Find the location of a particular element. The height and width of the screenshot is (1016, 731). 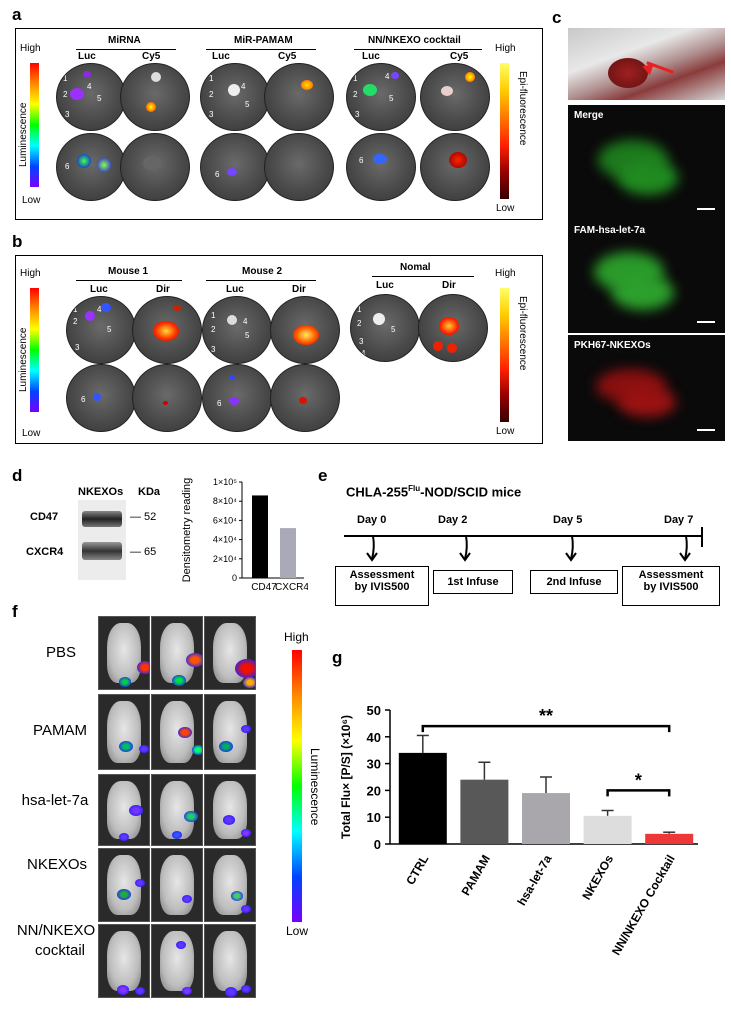

b-dish-dir-2-bottom is located at coordinates (305, 398).